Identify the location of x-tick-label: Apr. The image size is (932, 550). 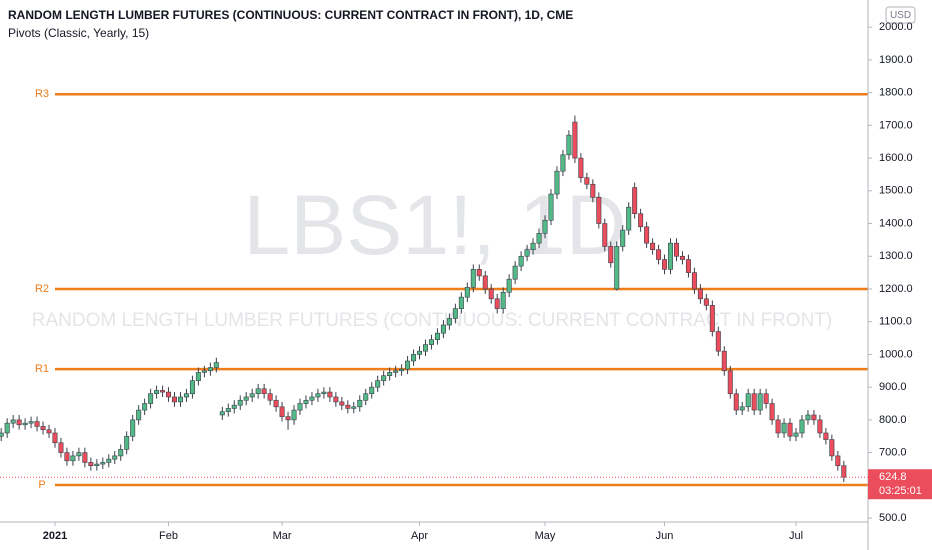
(419, 536).